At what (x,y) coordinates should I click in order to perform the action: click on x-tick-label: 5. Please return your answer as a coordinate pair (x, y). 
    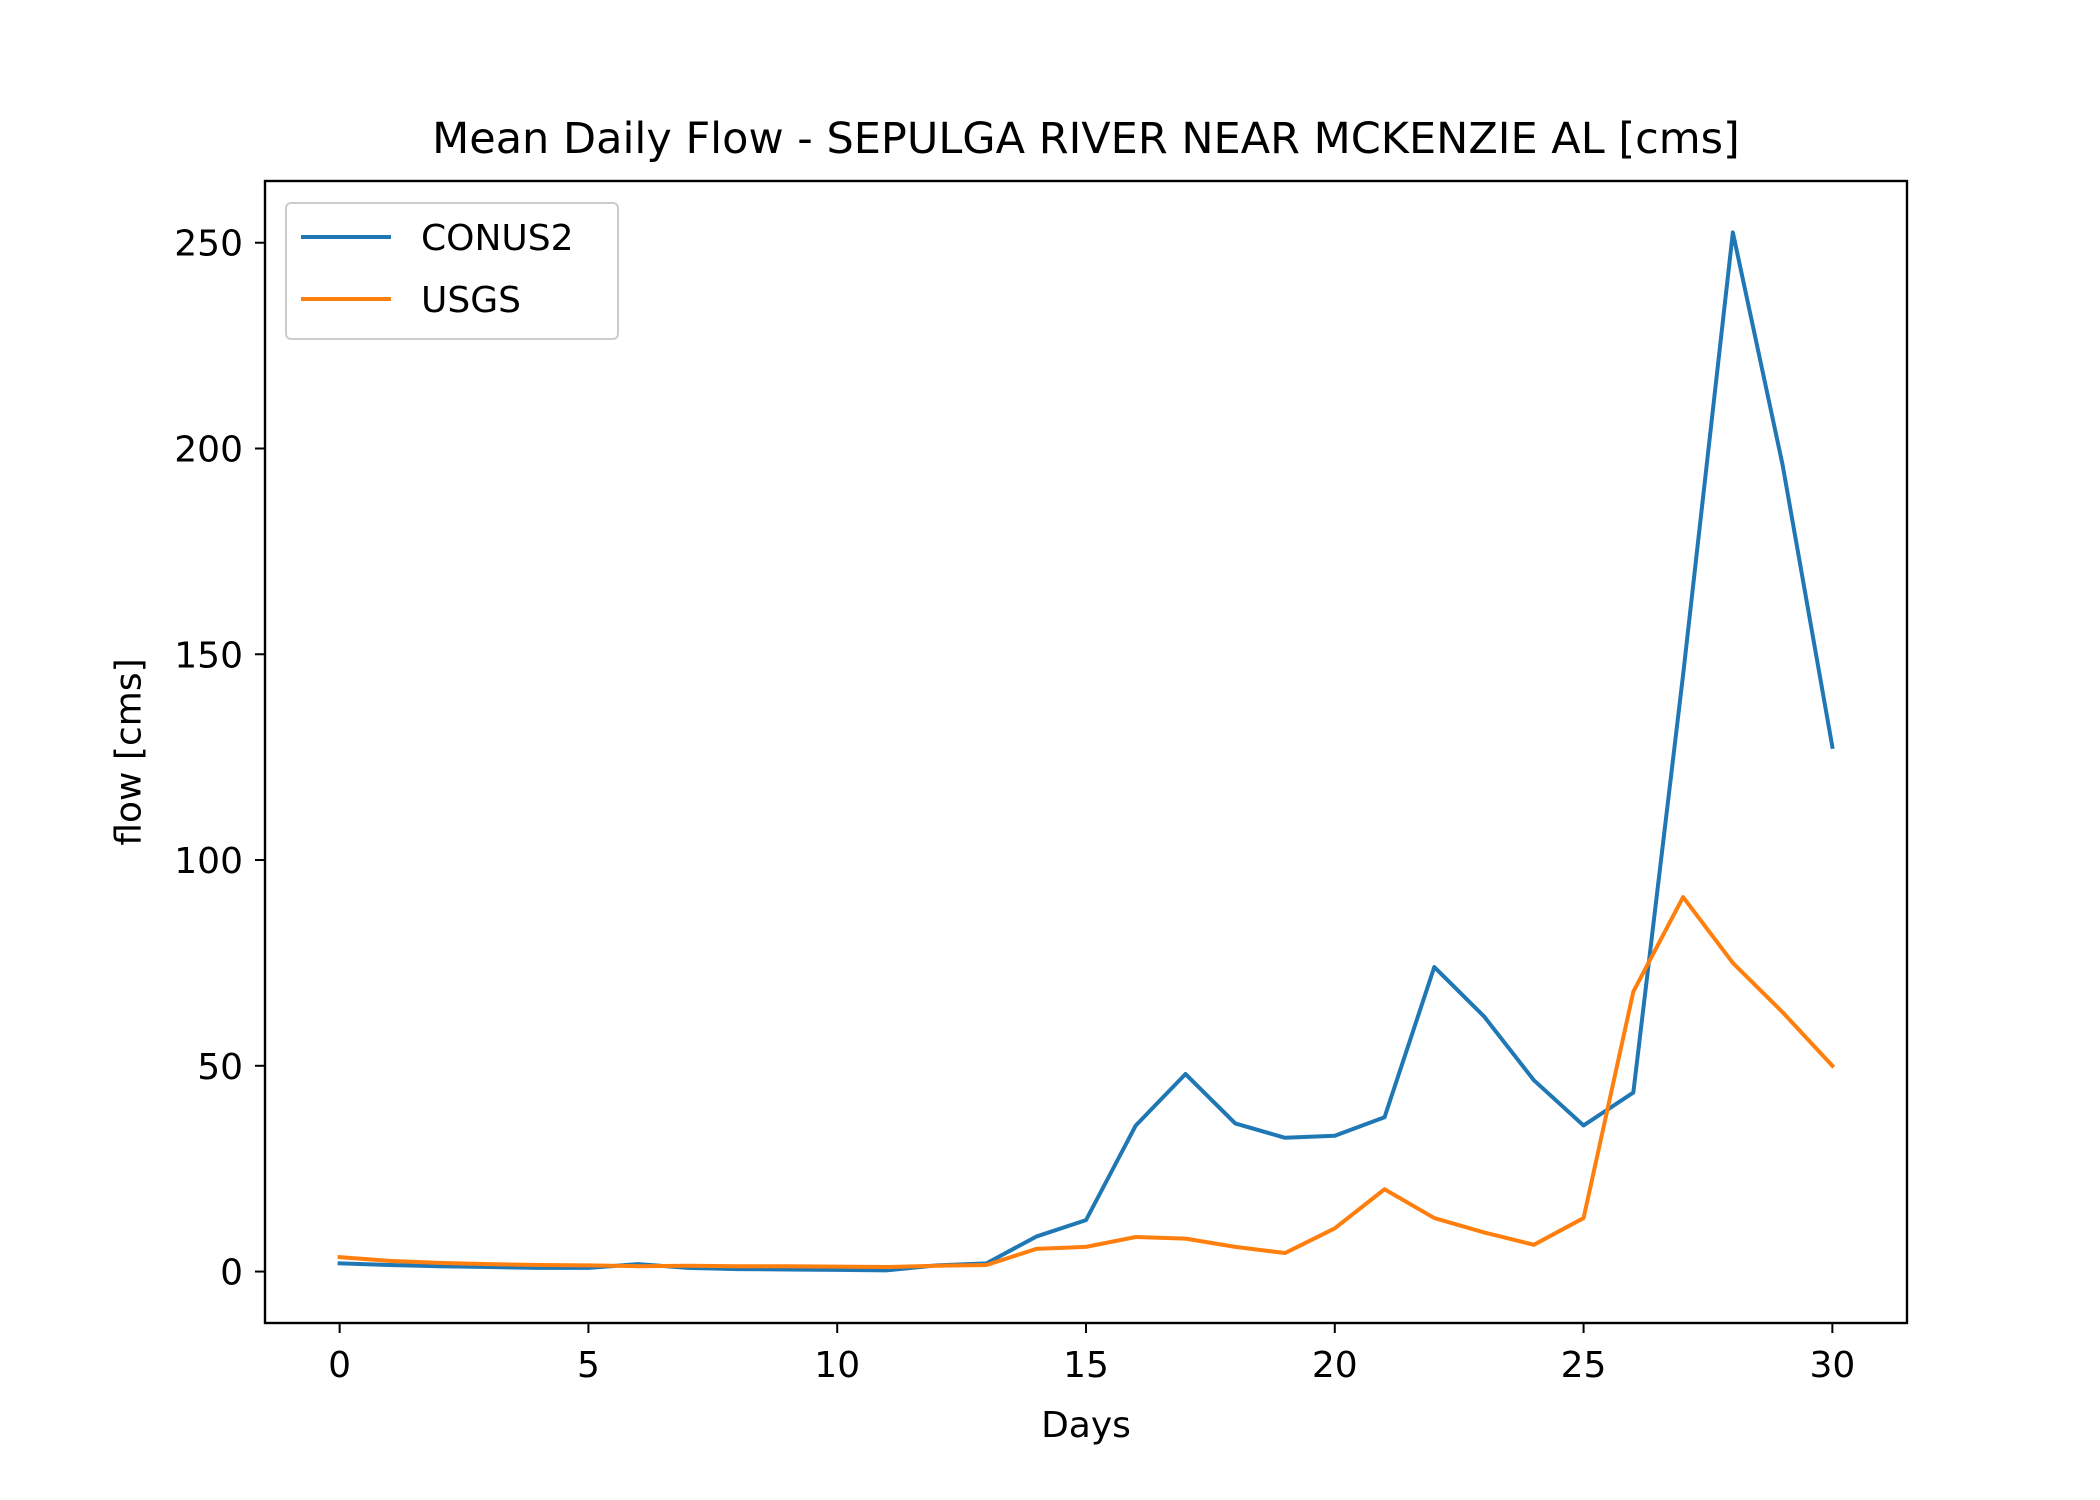
    Looking at the image, I should click on (588, 1365).